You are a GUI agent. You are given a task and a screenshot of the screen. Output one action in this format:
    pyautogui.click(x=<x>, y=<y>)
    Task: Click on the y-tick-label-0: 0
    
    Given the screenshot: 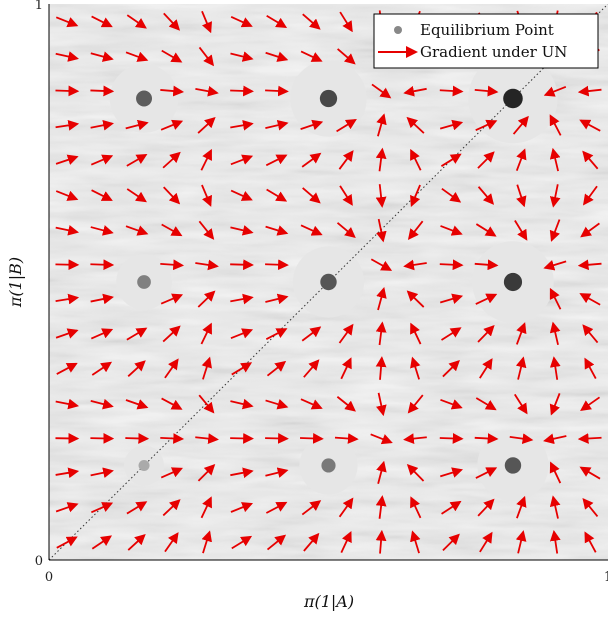 What is the action you would take?
    pyautogui.click(x=39, y=561)
    